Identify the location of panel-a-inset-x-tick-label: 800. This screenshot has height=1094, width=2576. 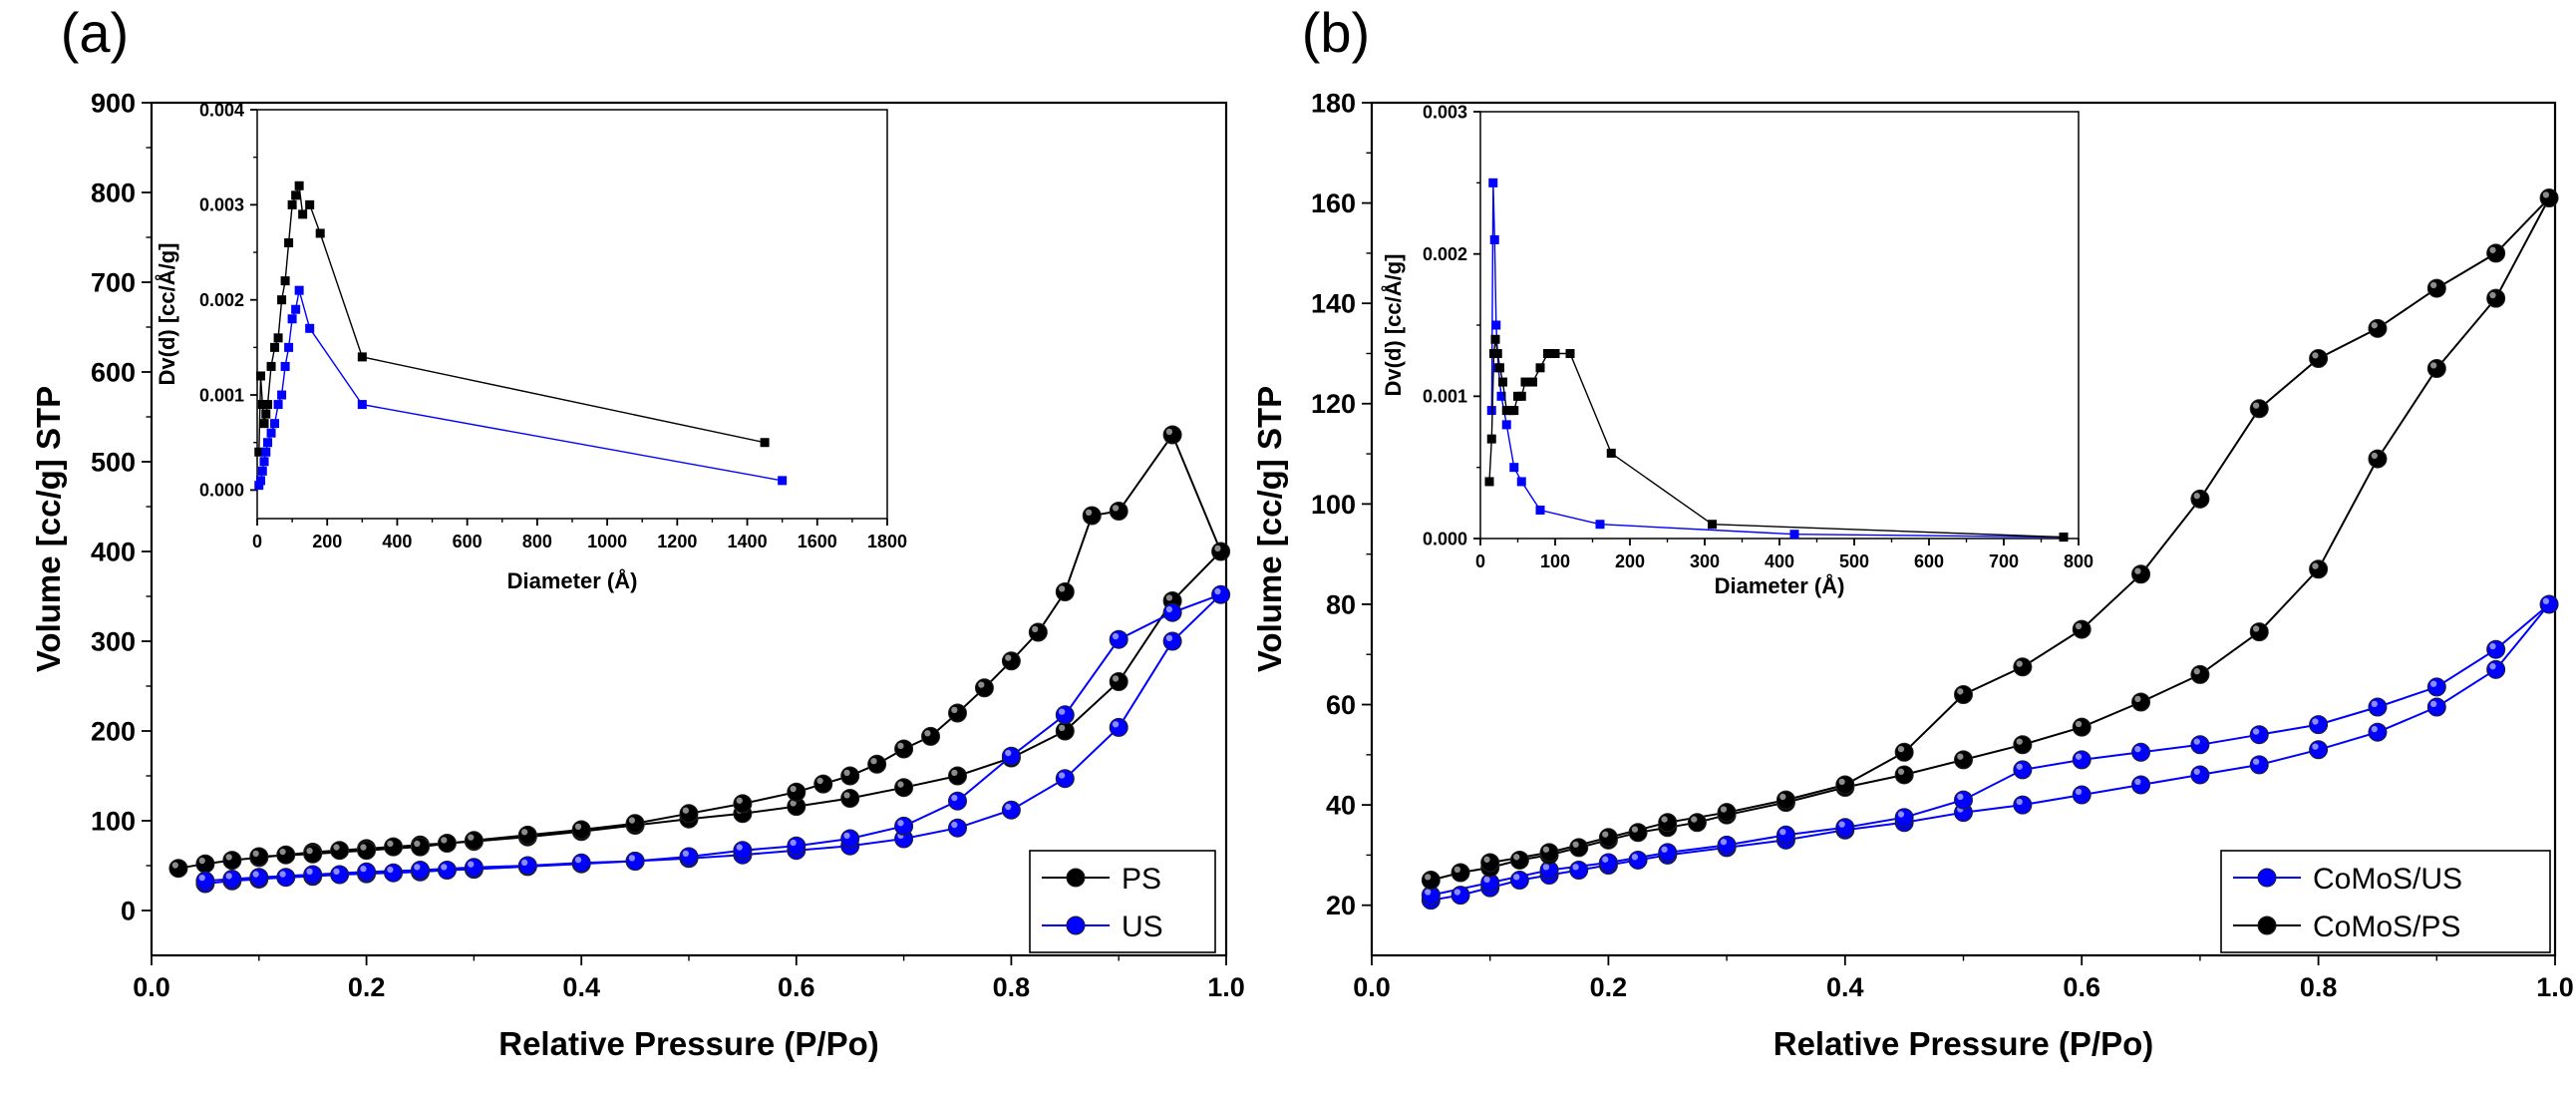
(537, 541).